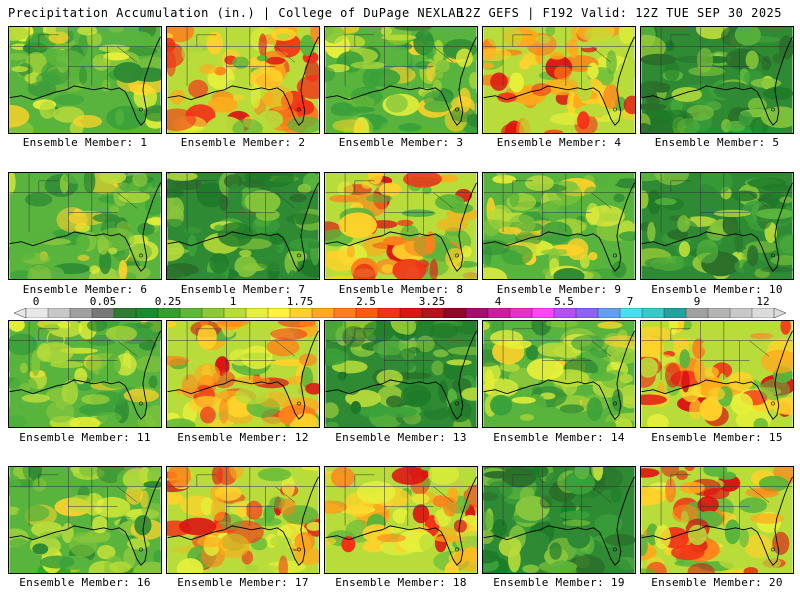  What do you see at coordinates (366, 301) in the screenshot?
I see `colorbar-tick-label: 2.5` at bounding box center [366, 301].